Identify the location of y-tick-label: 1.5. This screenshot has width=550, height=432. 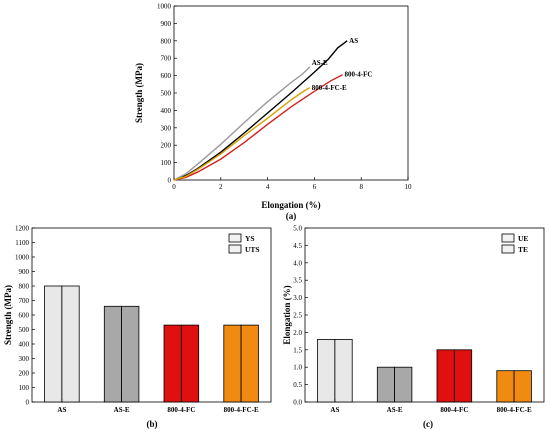
(297, 350).